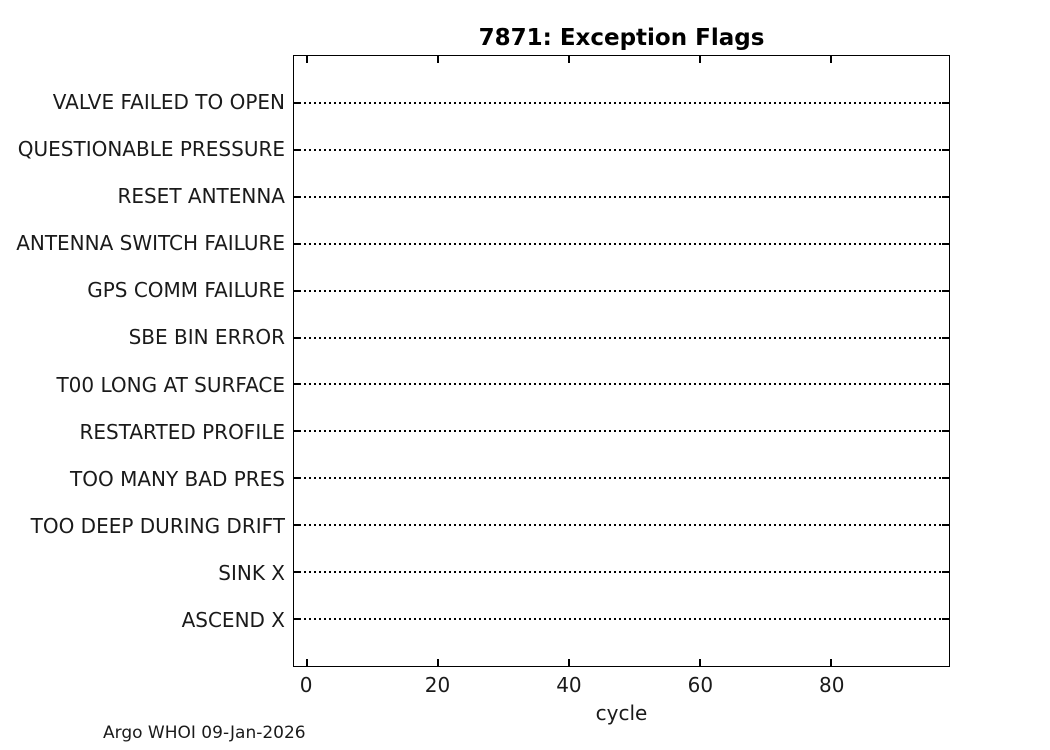 The width and height of the screenshot is (1050, 750). I want to click on x-tick-label: 20, so click(437, 685).